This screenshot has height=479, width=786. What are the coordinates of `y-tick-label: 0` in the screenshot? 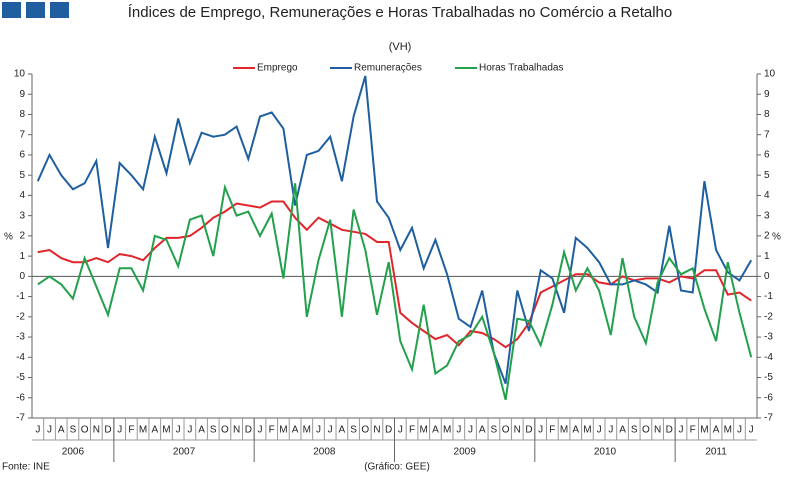 It's located at (22, 276).